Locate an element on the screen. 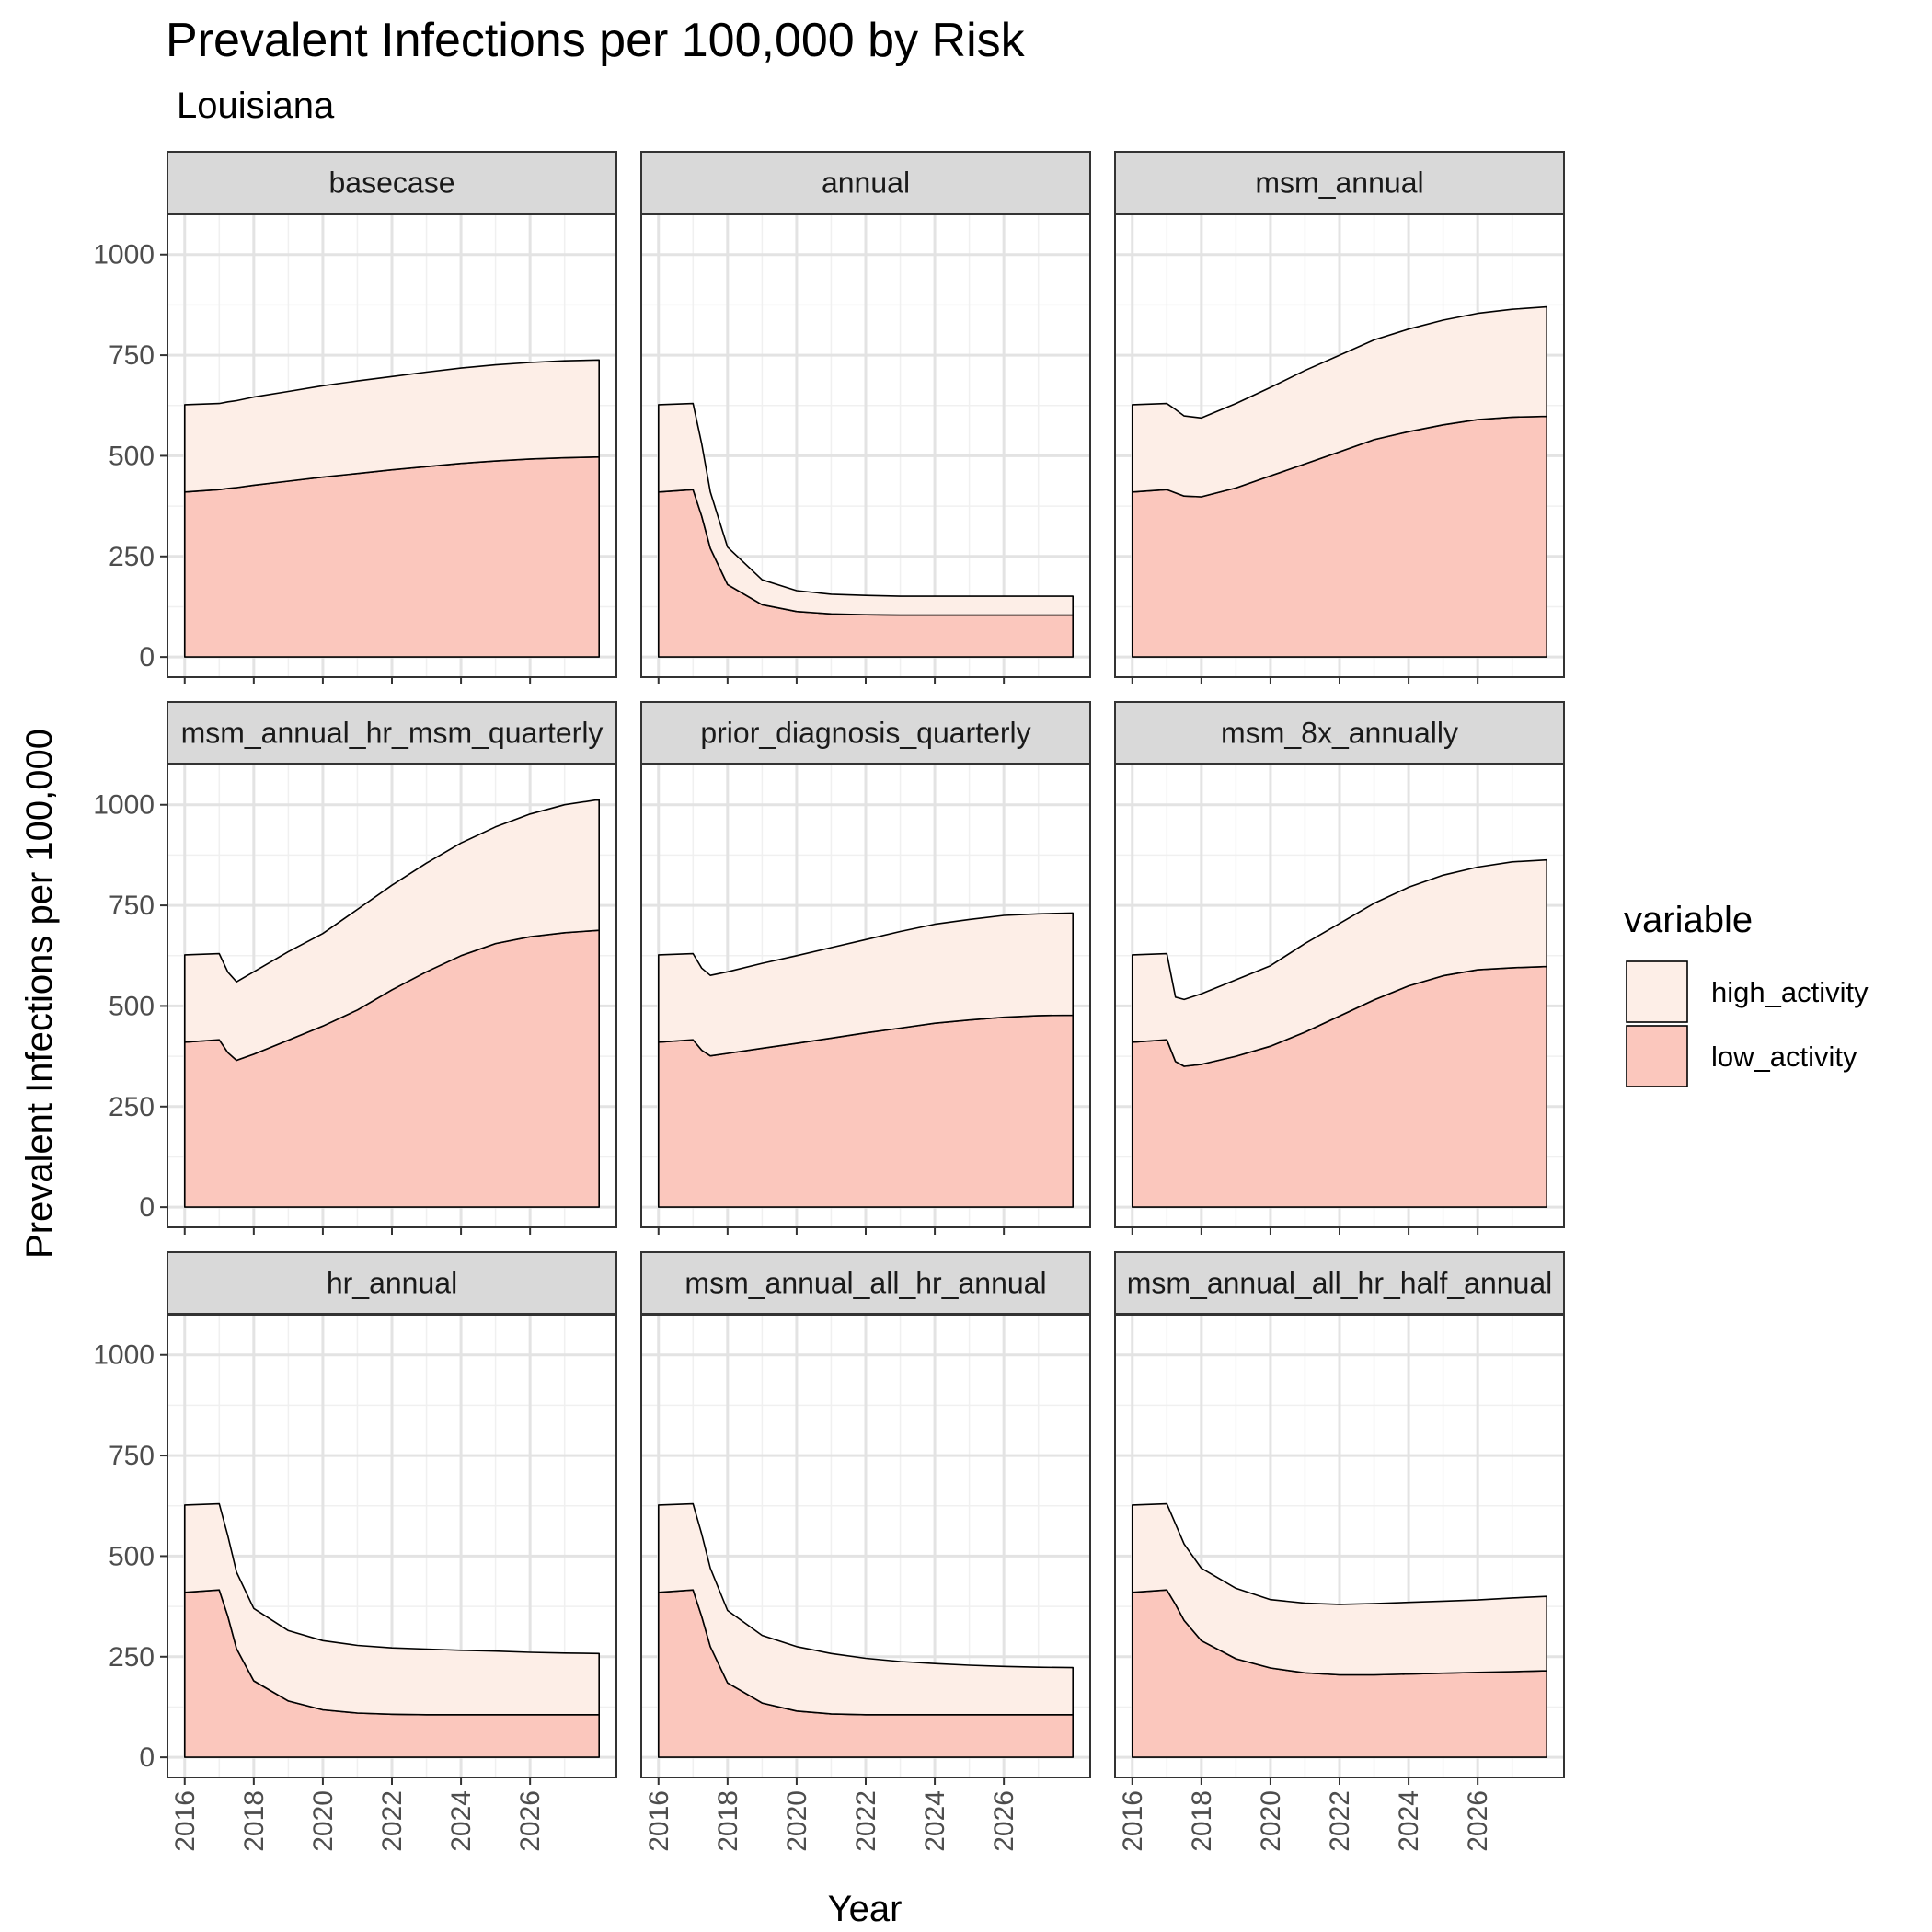 This screenshot has width=1932, height=1932. strip-label: msm_8x_annually is located at coordinates (1339, 733).